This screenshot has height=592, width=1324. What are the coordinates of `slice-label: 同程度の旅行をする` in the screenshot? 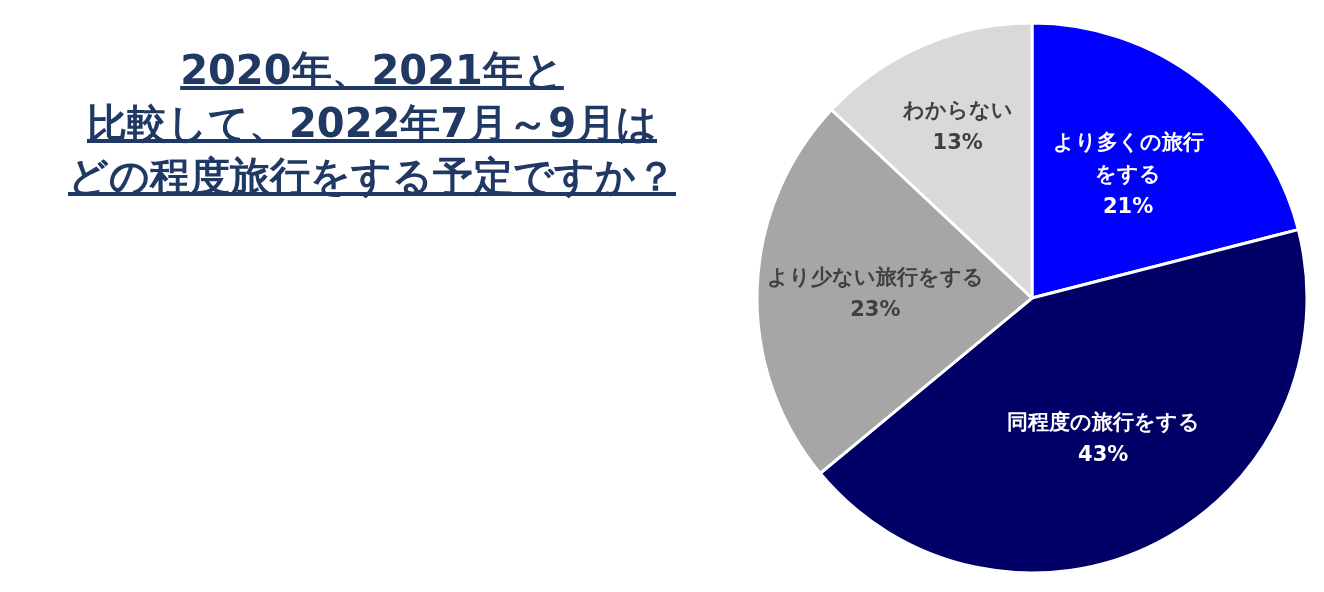 It's located at (1103, 421).